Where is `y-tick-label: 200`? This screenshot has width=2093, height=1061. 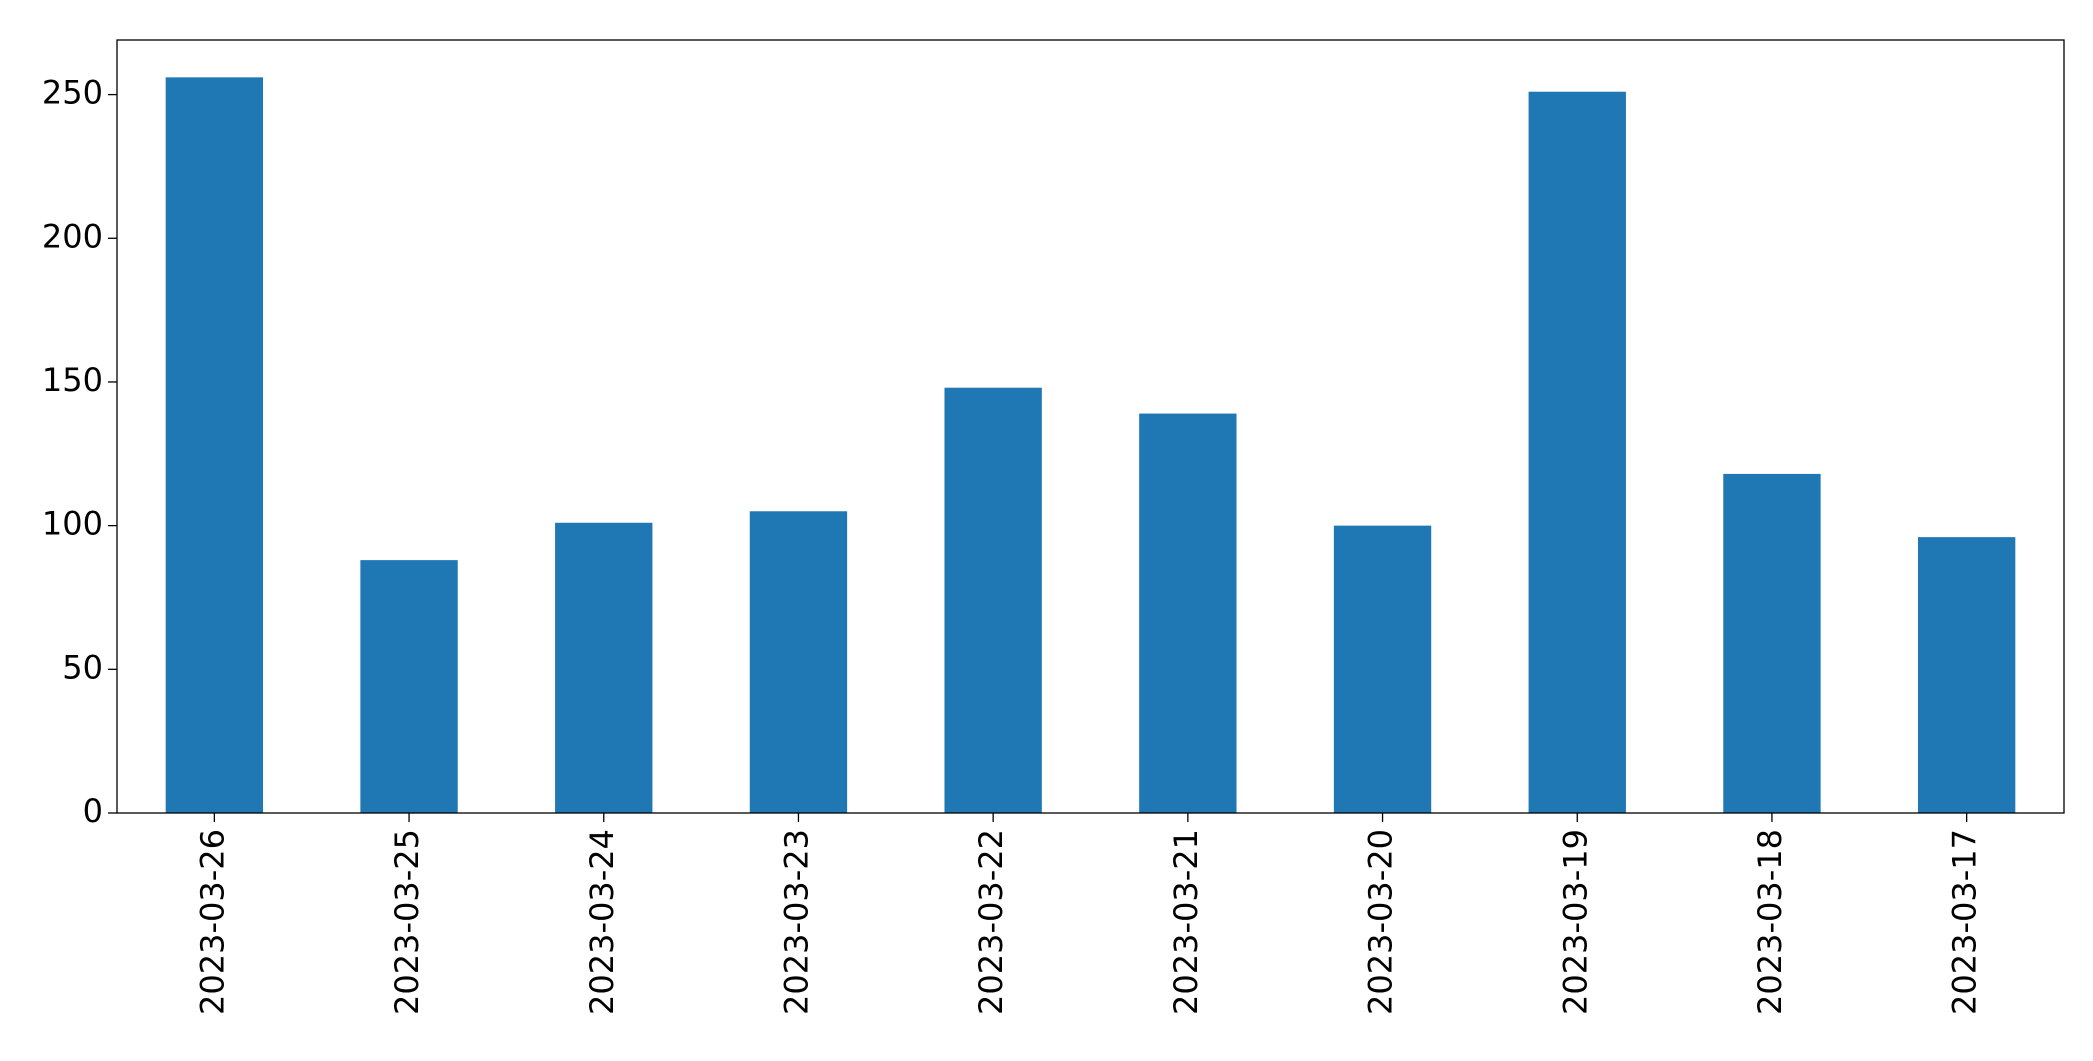
y-tick-label: 200 is located at coordinates (72, 236).